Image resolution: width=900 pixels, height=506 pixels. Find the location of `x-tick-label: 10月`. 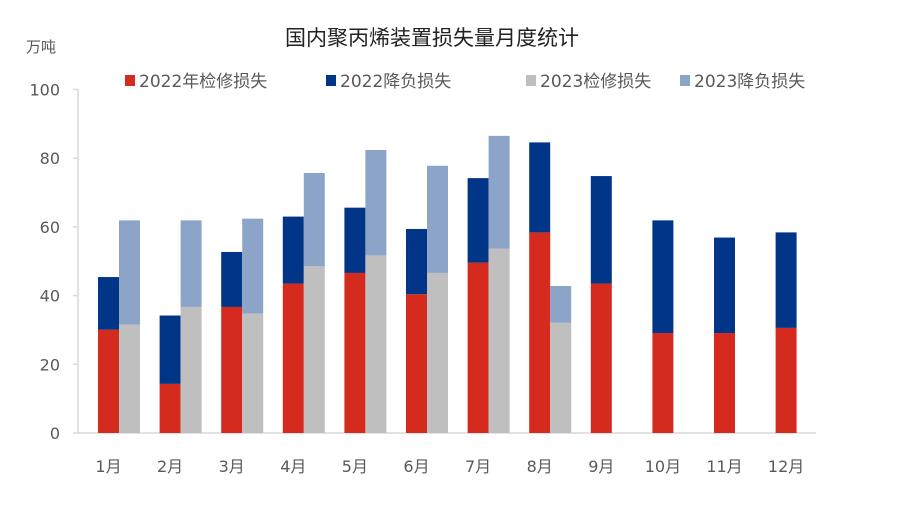

x-tick-label: 10月 is located at coordinates (663, 466).